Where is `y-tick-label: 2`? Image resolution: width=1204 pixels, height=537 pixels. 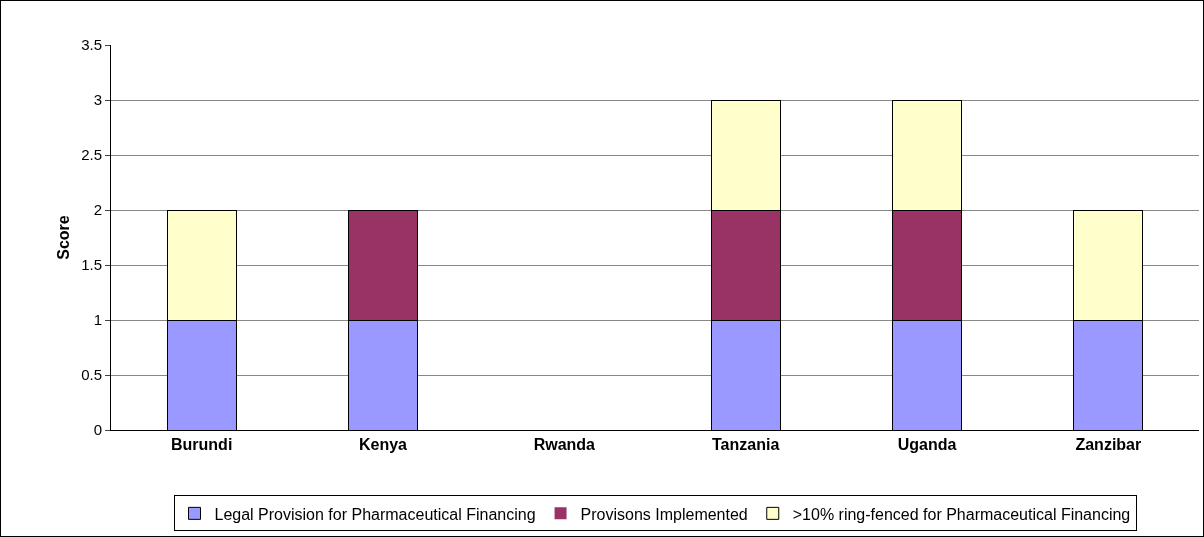 y-tick-label: 2 is located at coordinates (97, 210).